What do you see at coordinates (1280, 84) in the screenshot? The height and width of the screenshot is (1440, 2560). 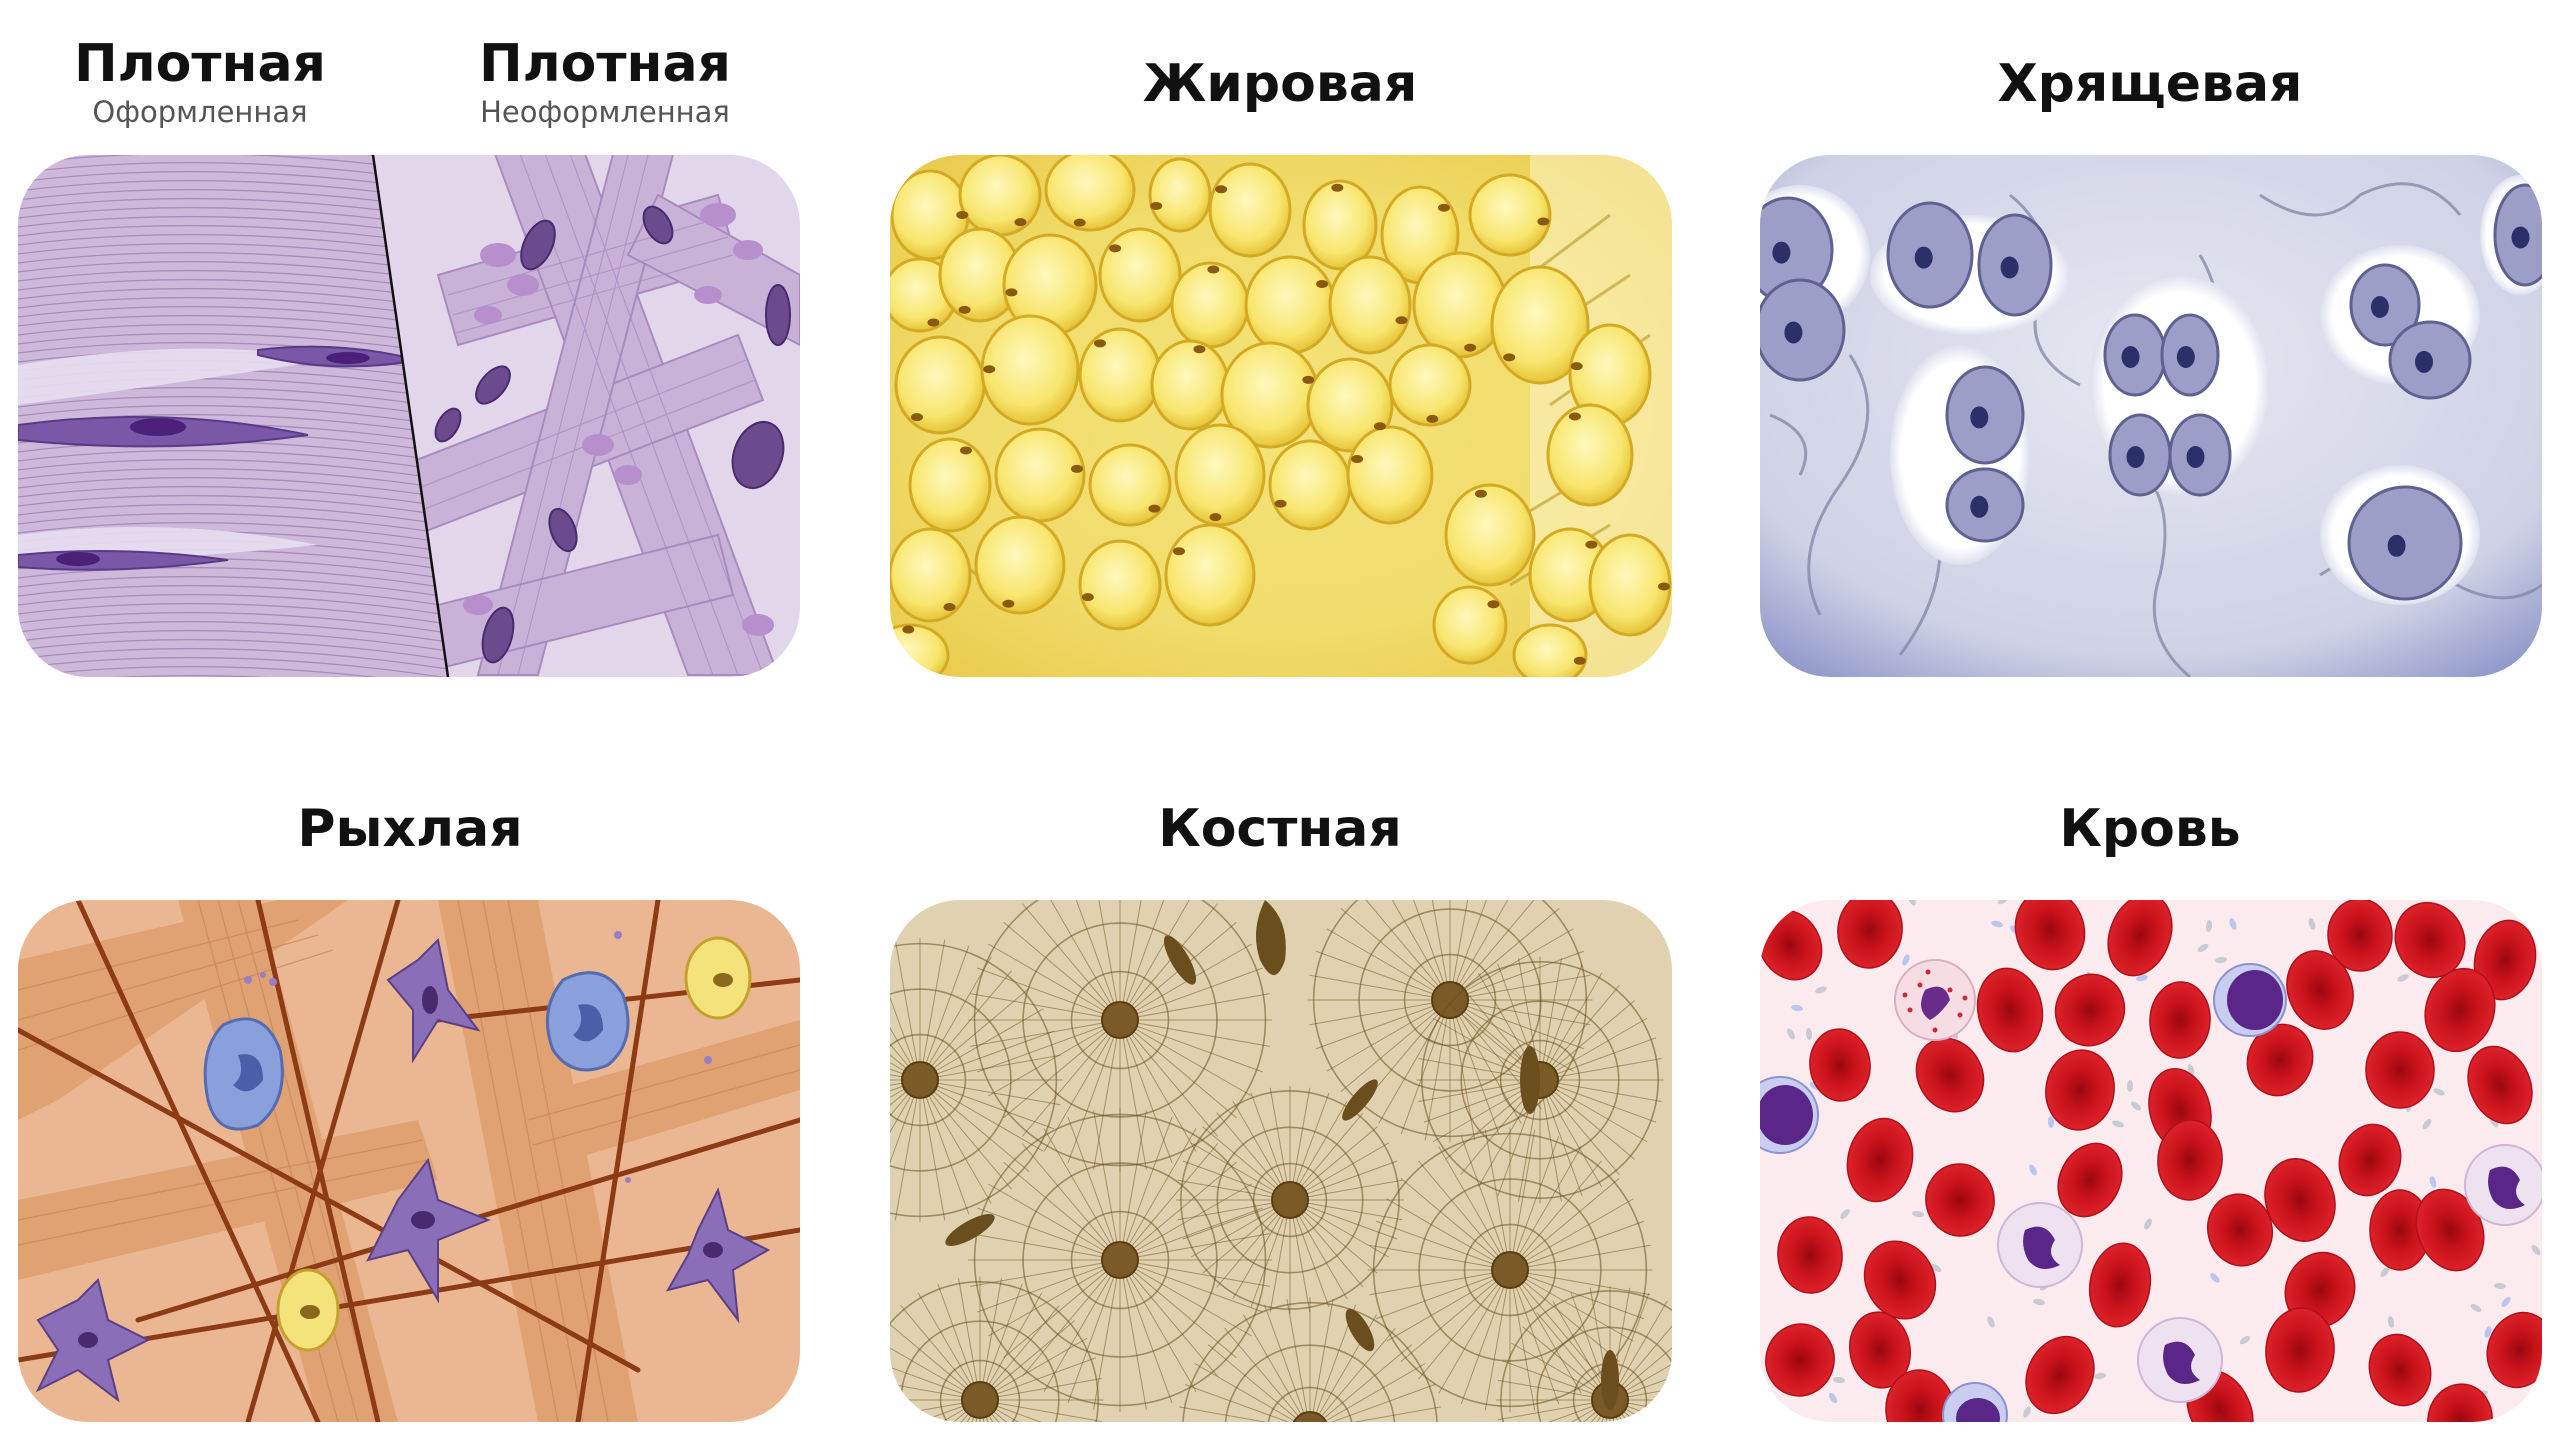 I see `adipose-title: Жировая` at bounding box center [1280, 84].